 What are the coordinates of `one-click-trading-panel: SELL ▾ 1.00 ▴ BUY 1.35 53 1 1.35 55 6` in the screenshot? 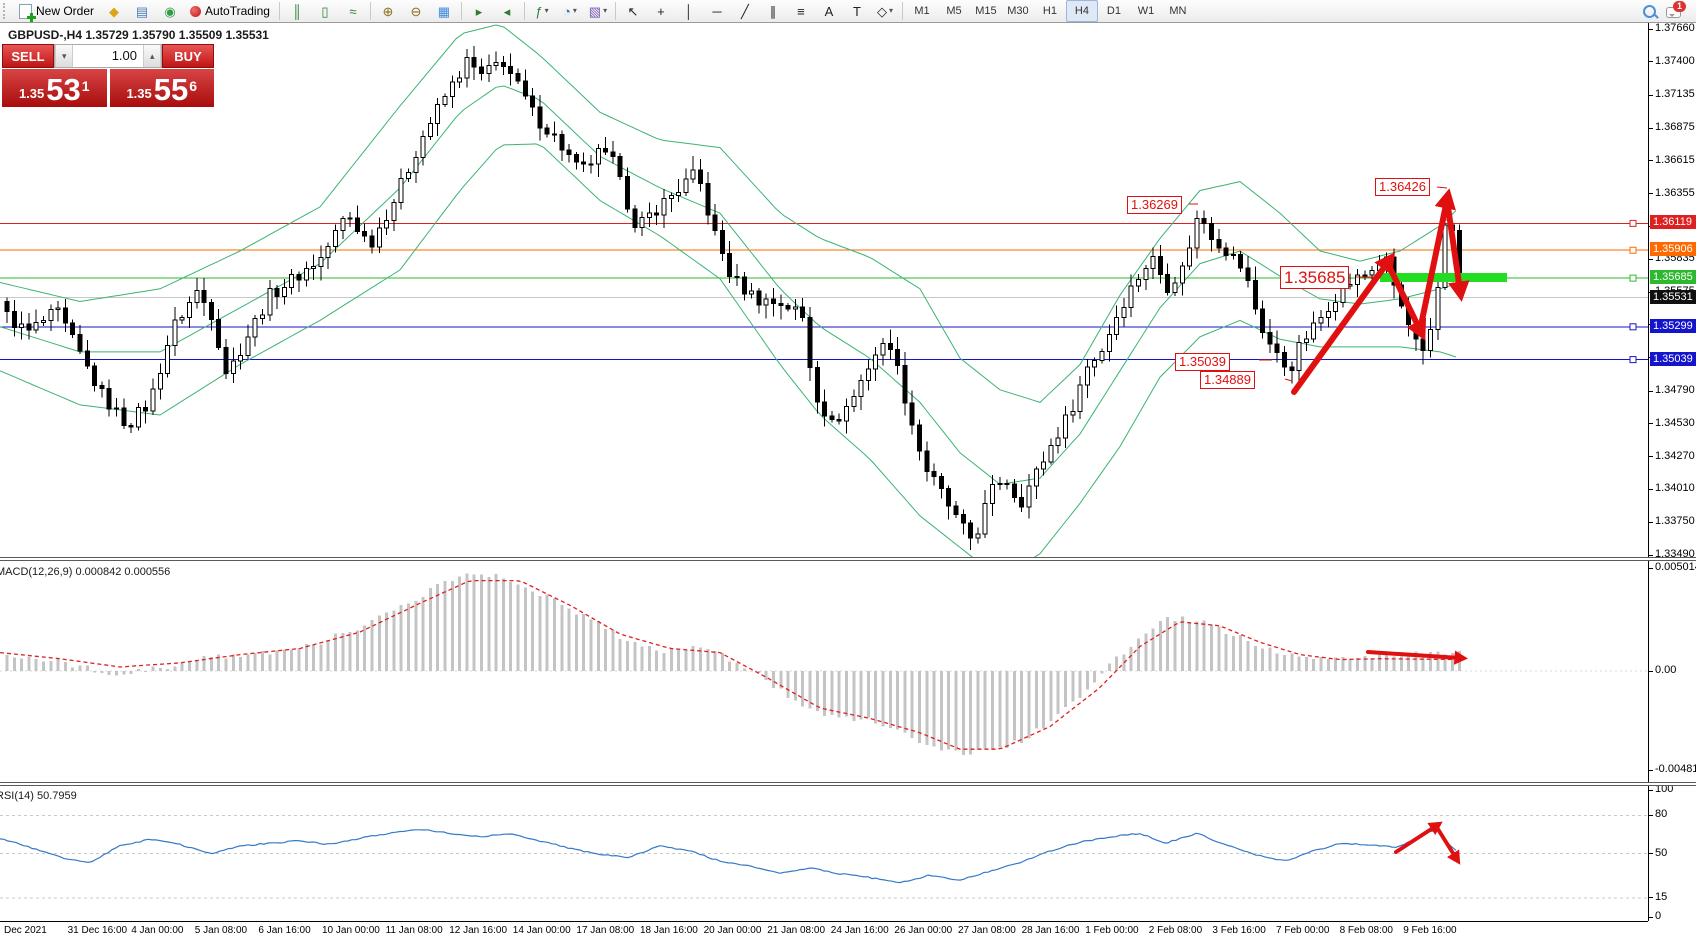 It's located at (108, 75).